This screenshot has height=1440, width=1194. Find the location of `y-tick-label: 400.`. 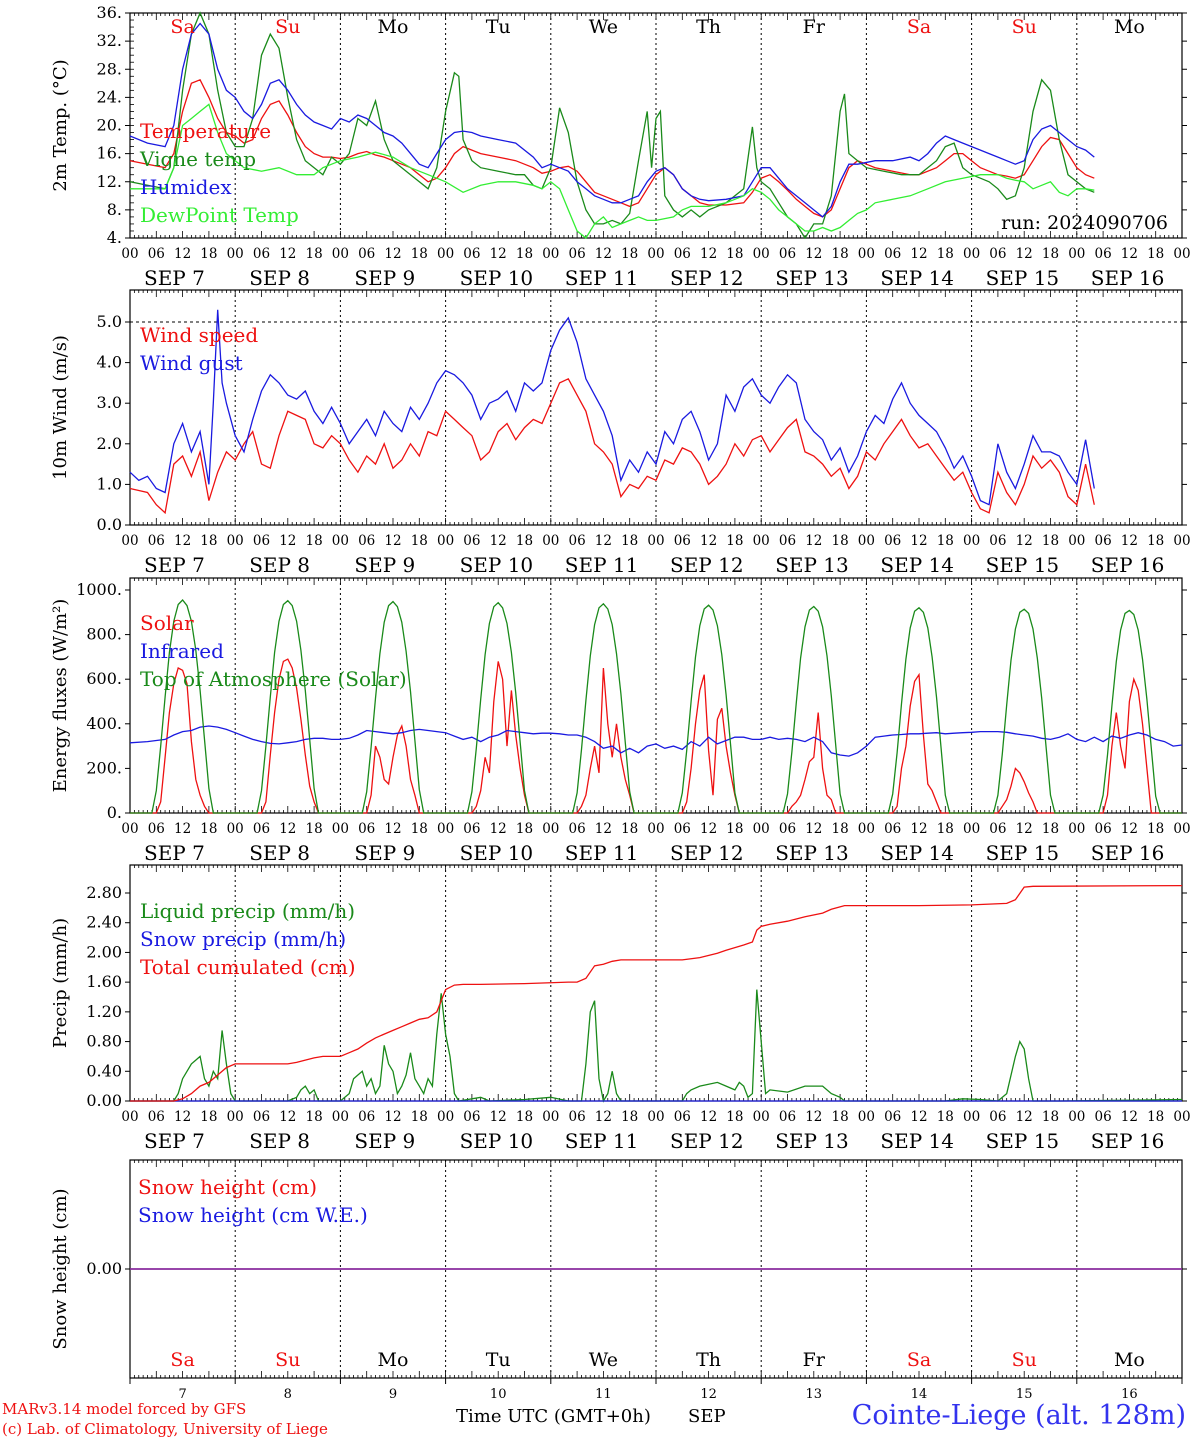

y-tick-label: 400. is located at coordinates (104, 723).